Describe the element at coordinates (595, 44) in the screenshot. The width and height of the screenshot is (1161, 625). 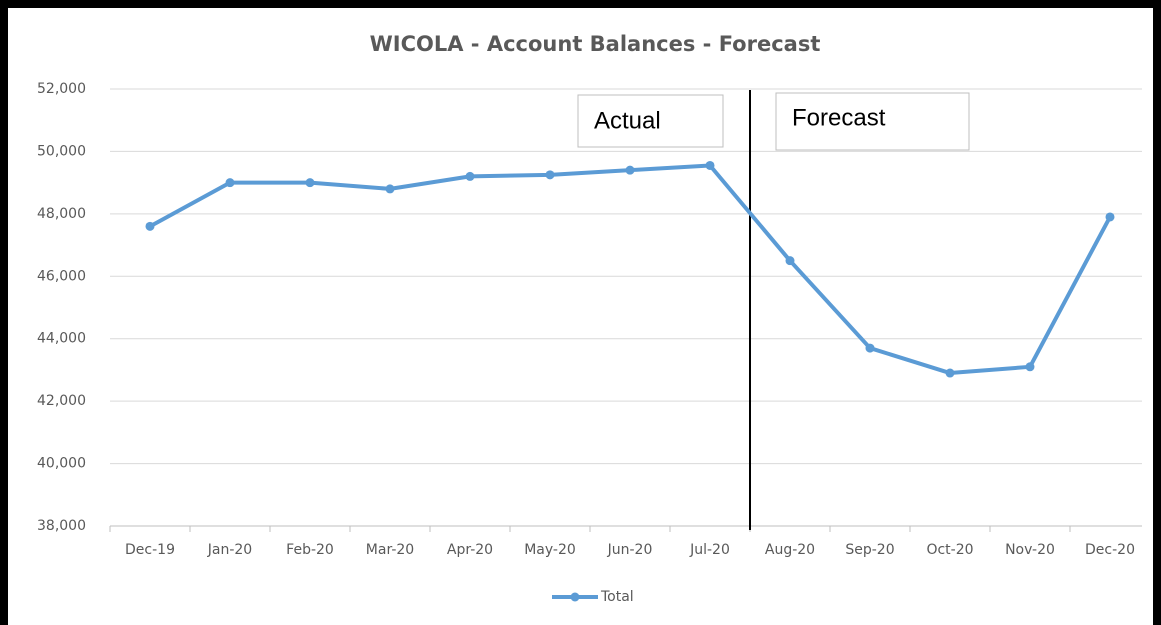
I see `chart-title: WICOLA - Account Balances - Forecast` at that location.